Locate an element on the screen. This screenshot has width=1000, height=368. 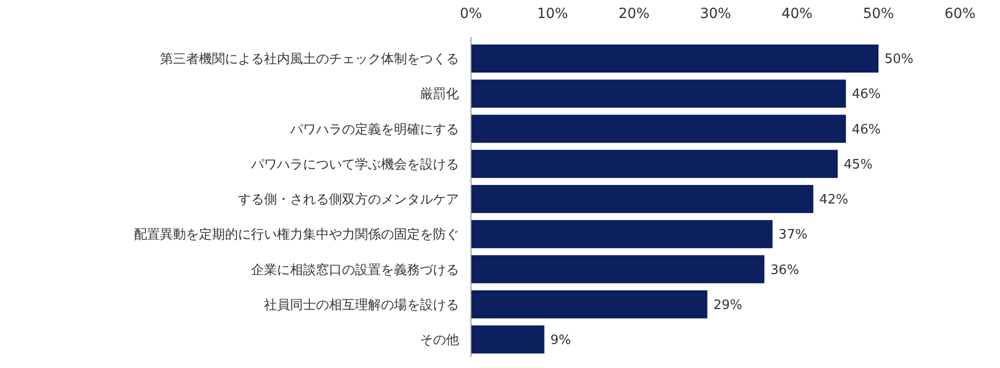
data-label: 42% is located at coordinates (833, 200).